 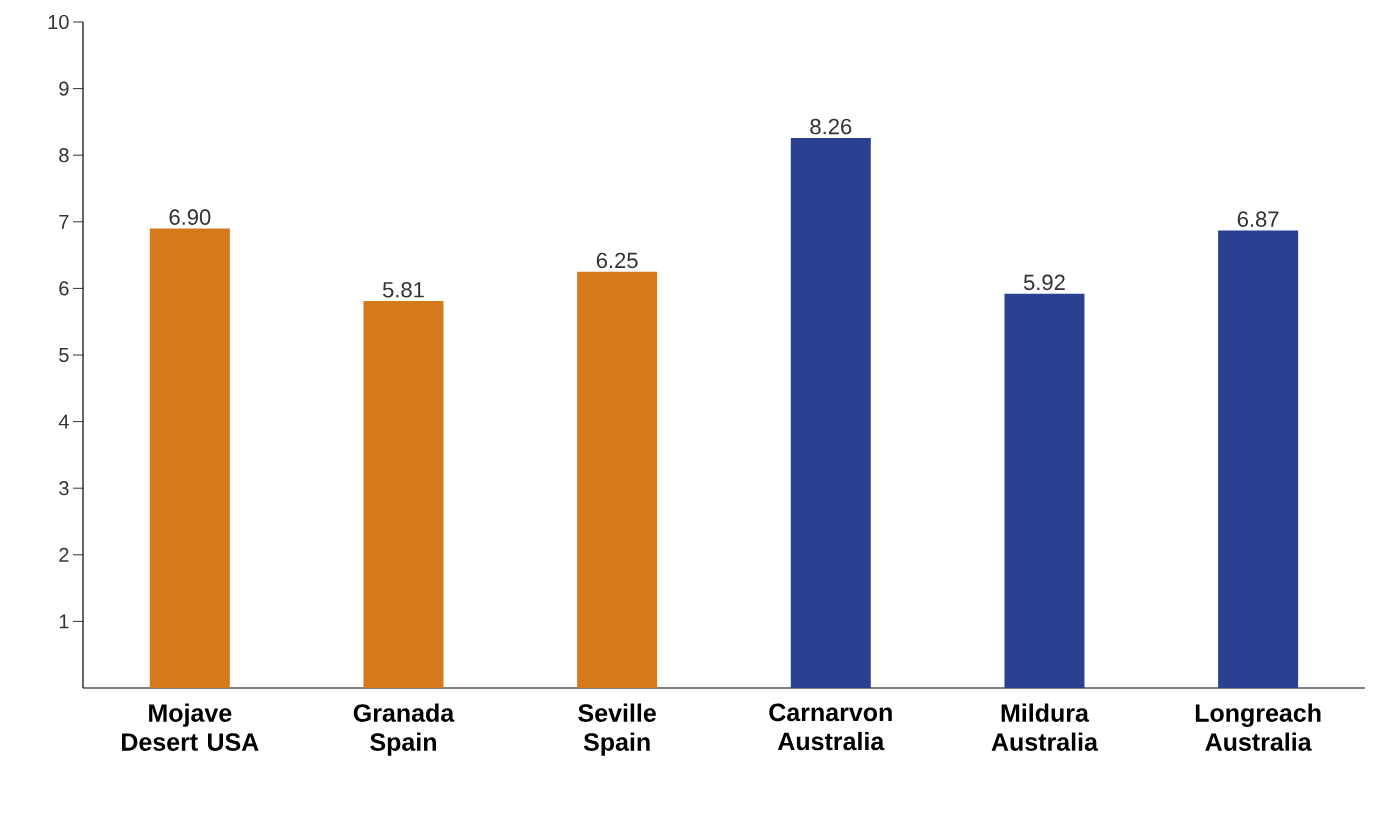 What do you see at coordinates (830, 727) in the screenshot?
I see `x-tick-label: Carnarvon Australia` at bounding box center [830, 727].